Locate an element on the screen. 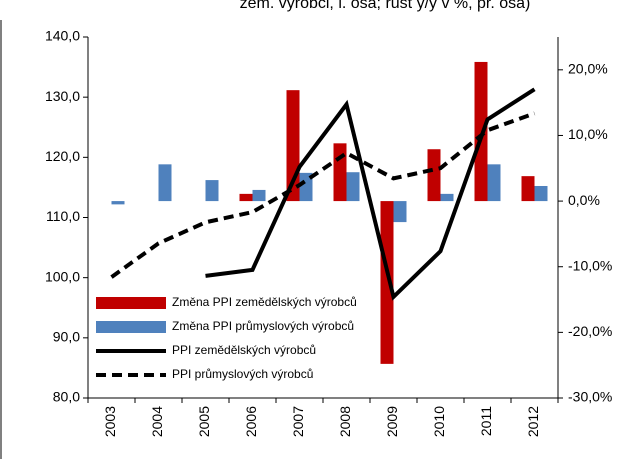 This screenshot has width=638, height=459. y2-tick-label: 20,0% is located at coordinates (588, 69).